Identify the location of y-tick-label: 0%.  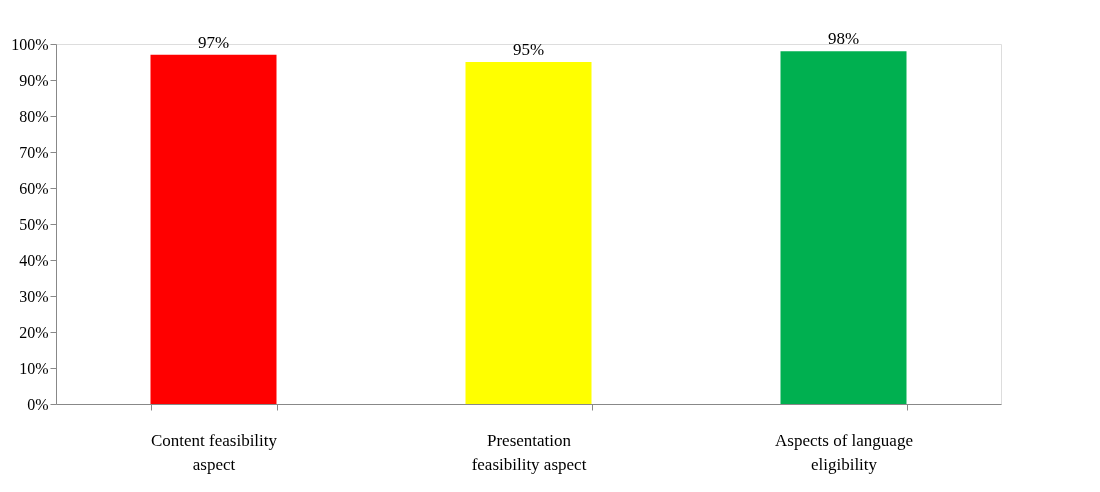
(38, 404).